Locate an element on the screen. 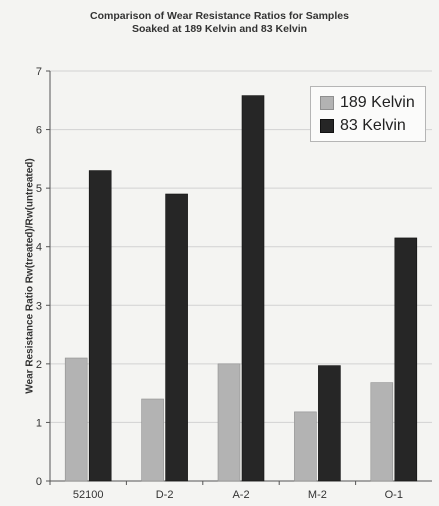  legend-swatch-83-kelvin is located at coordinates (327, 126).